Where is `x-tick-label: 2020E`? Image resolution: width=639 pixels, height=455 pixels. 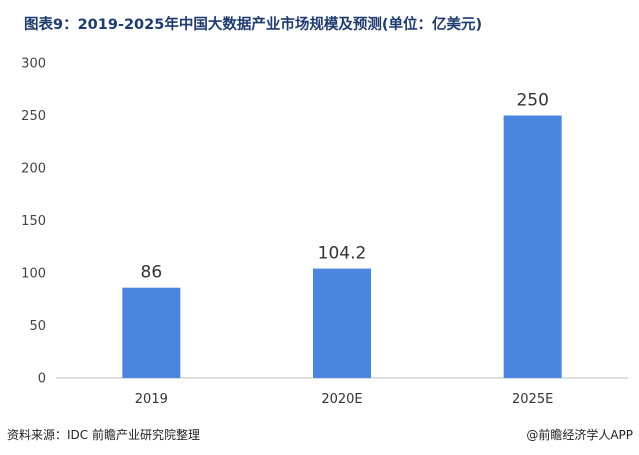
x-tick-label: 2020E is located at coordinates (341, 399).